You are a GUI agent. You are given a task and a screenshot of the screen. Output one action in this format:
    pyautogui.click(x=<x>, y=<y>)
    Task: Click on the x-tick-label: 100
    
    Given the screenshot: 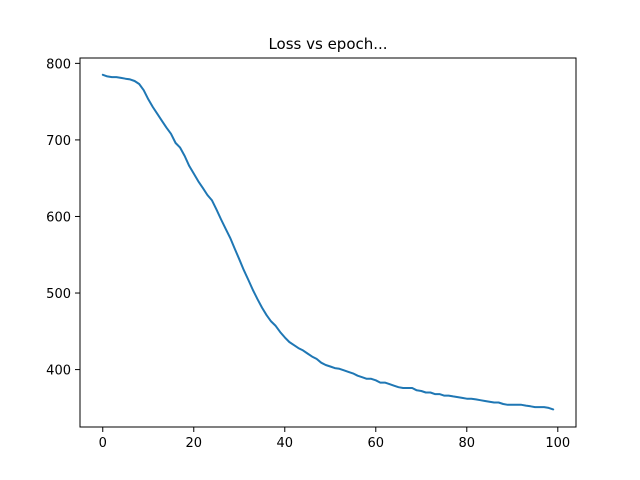 What is the action you would take?
    pyautogui.click(x=557, y=443)
    